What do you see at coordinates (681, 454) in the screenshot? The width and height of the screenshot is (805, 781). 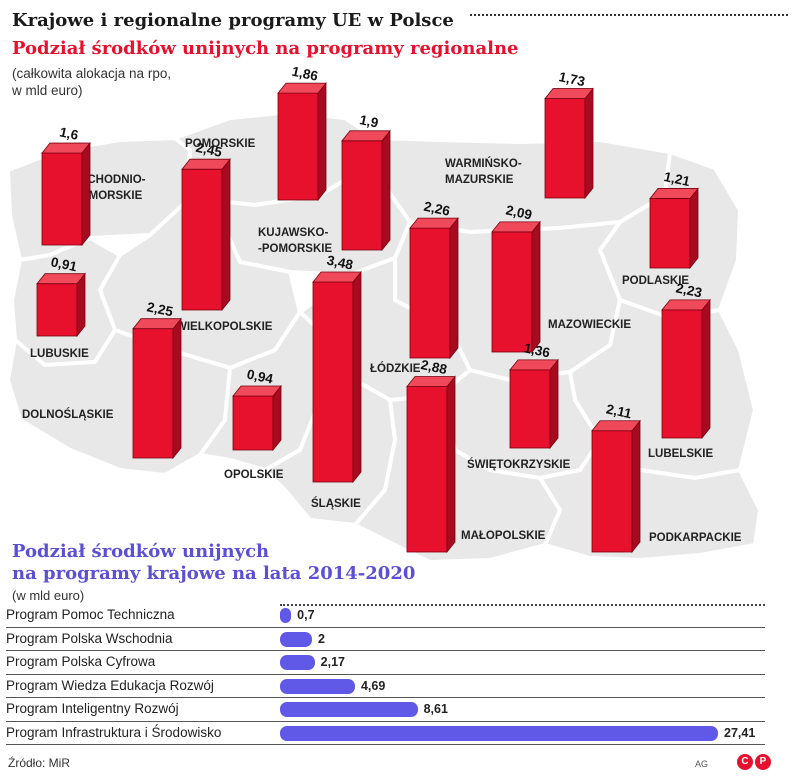 I see `region-label-lubelskie: LUBELSKIE` at bounding box center [681, 454].